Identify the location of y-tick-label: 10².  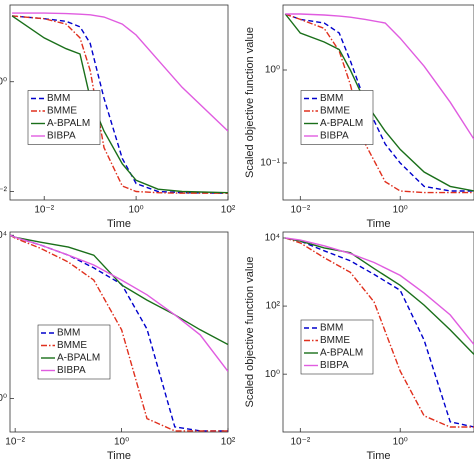
(273, 306).